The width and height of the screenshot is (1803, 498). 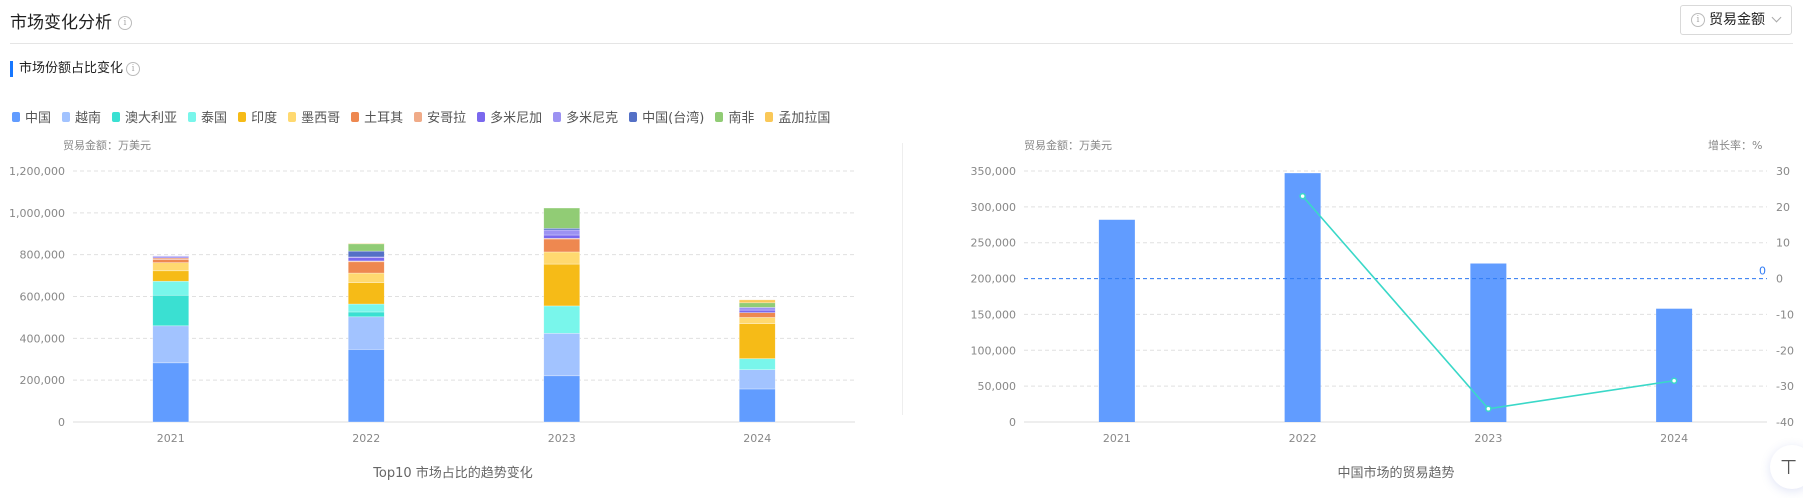 I want to click on legend-item: 中国, so click(x=31, y=116).